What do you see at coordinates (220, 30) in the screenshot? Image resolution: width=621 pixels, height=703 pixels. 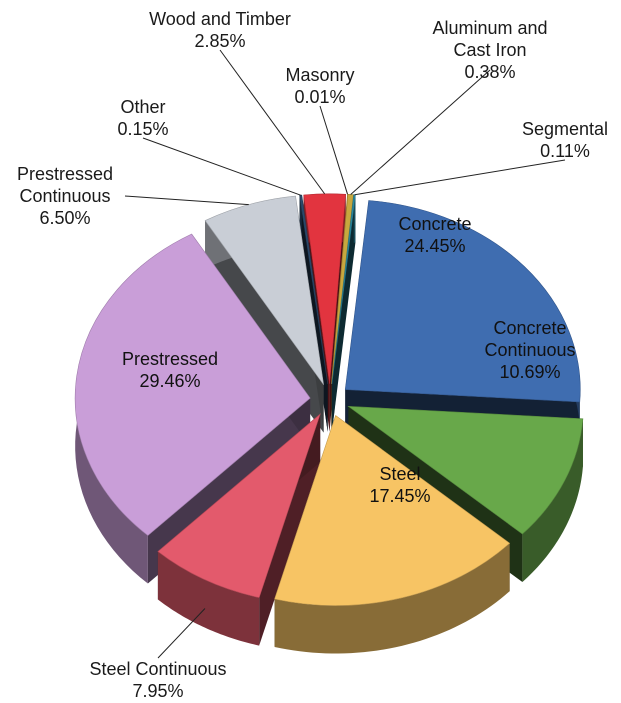 I see `slice-label: Wood and Timber 2.85%` at bounding box center [220, 30].